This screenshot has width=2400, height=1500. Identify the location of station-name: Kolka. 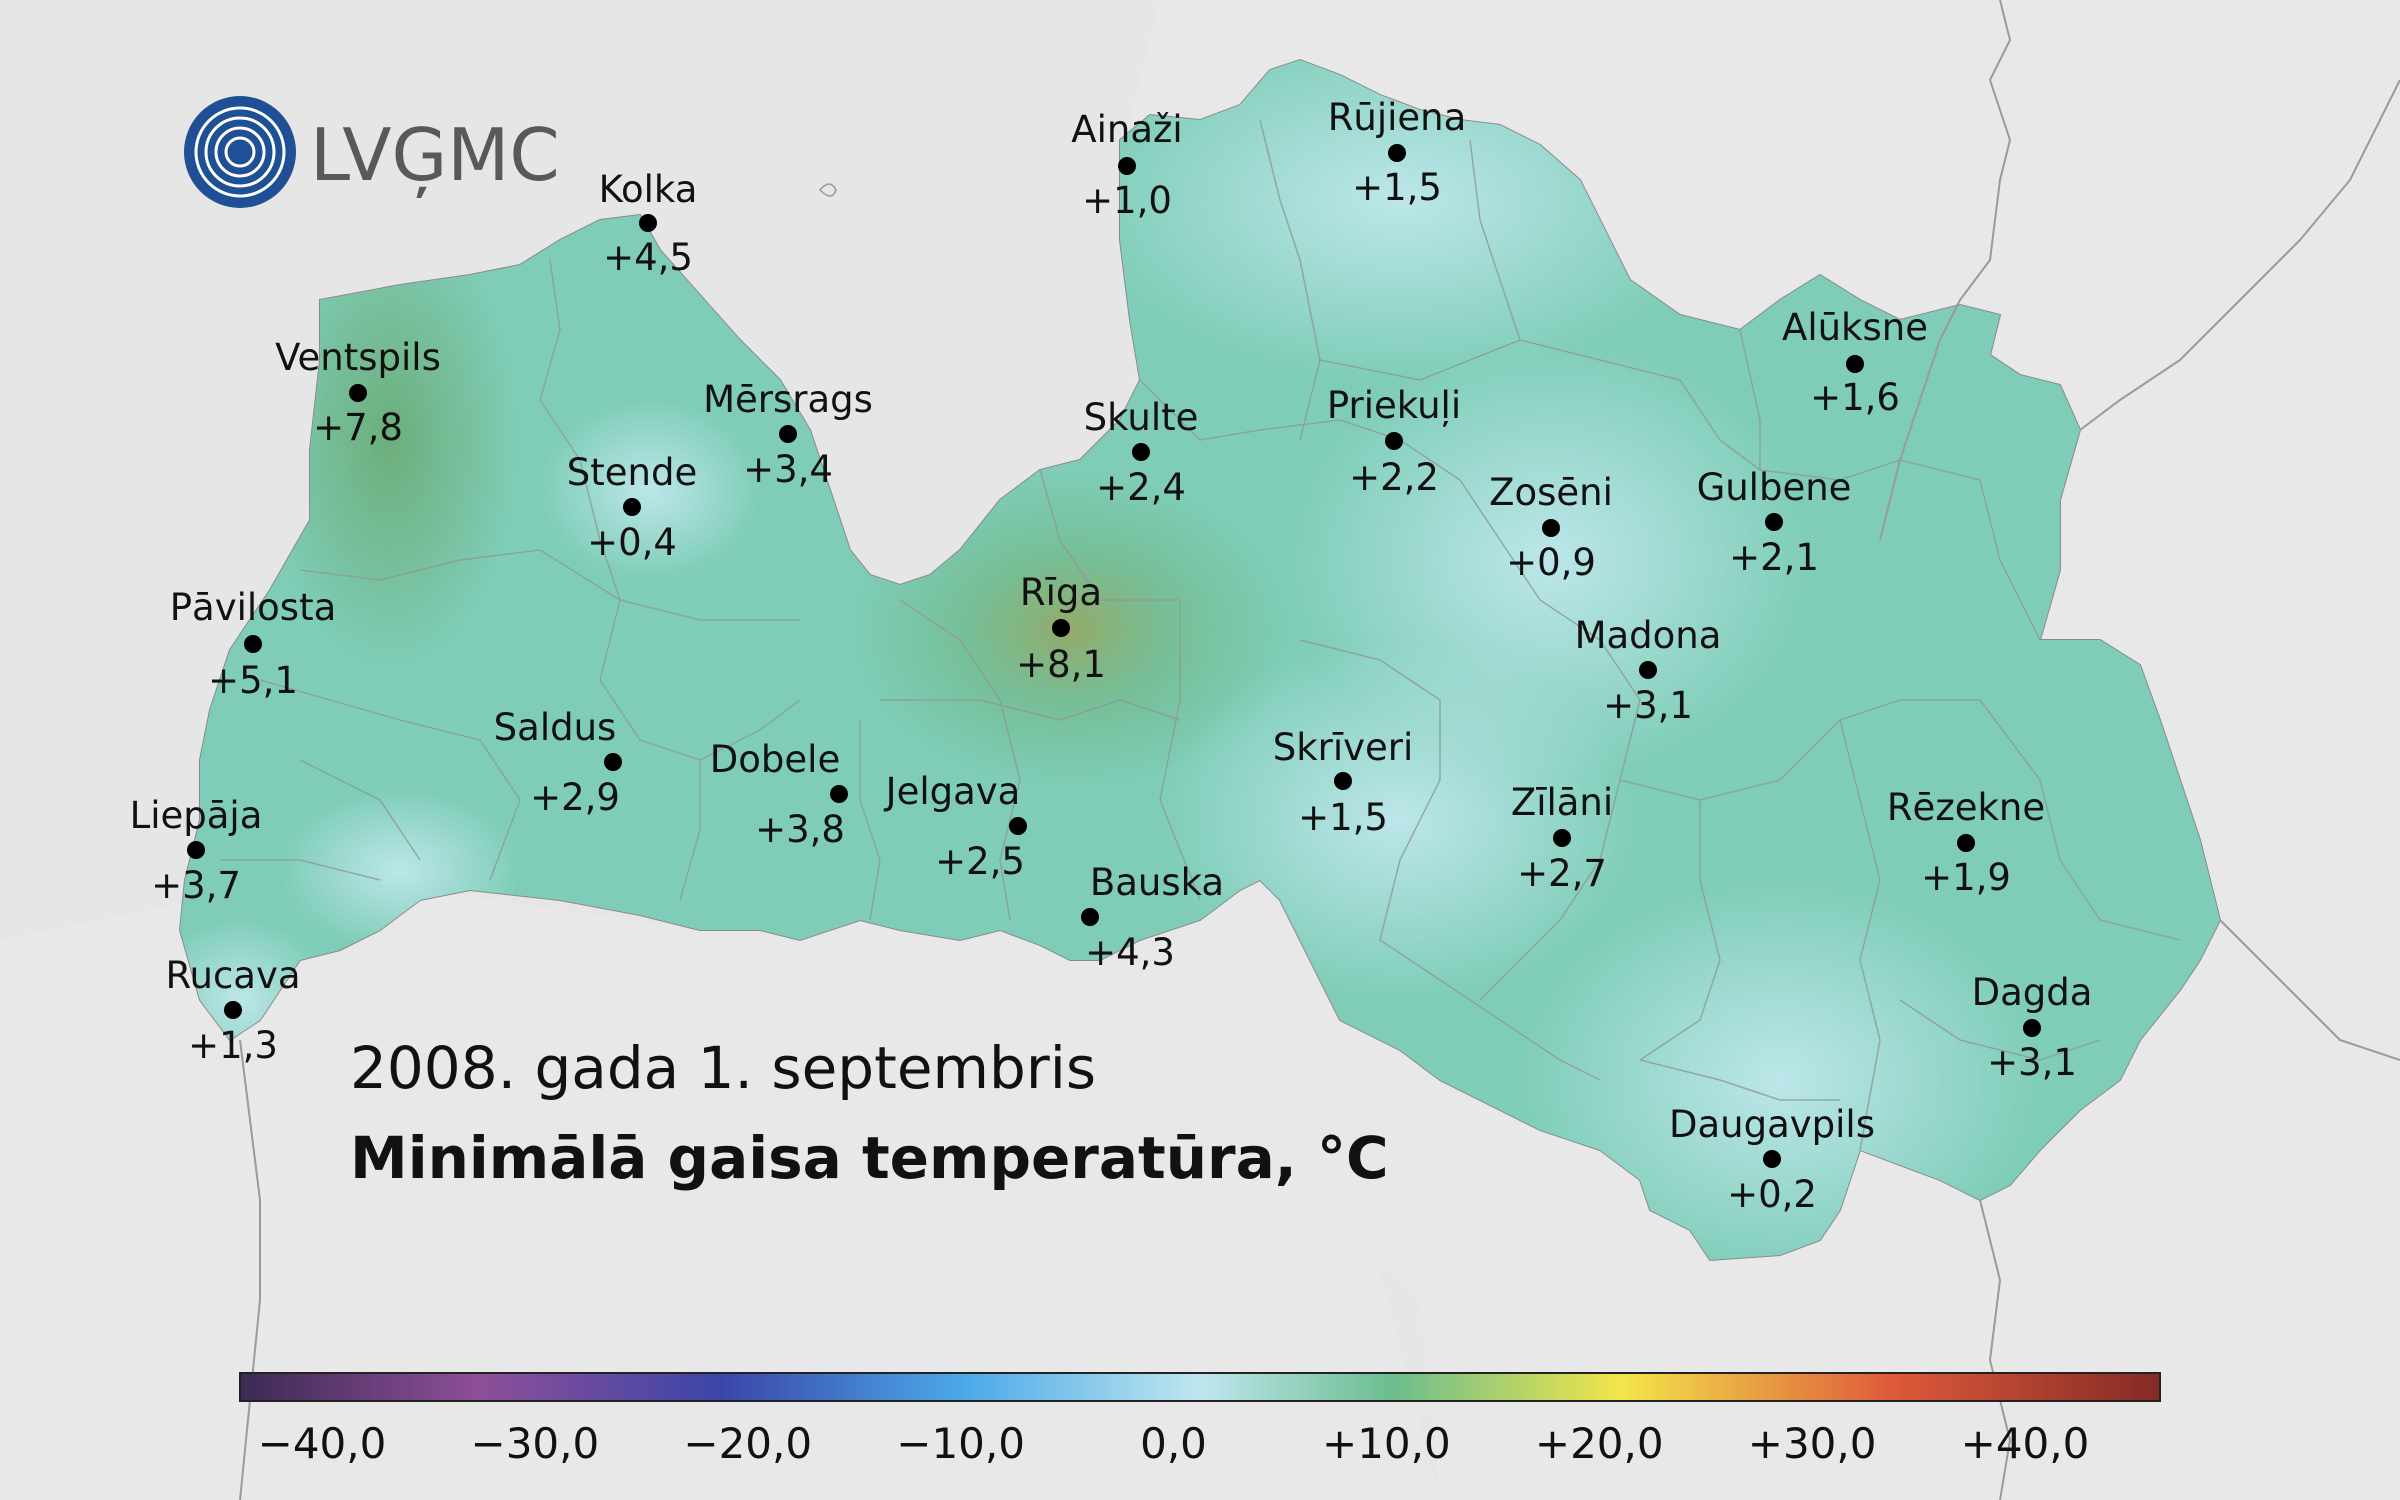
(648, 189).